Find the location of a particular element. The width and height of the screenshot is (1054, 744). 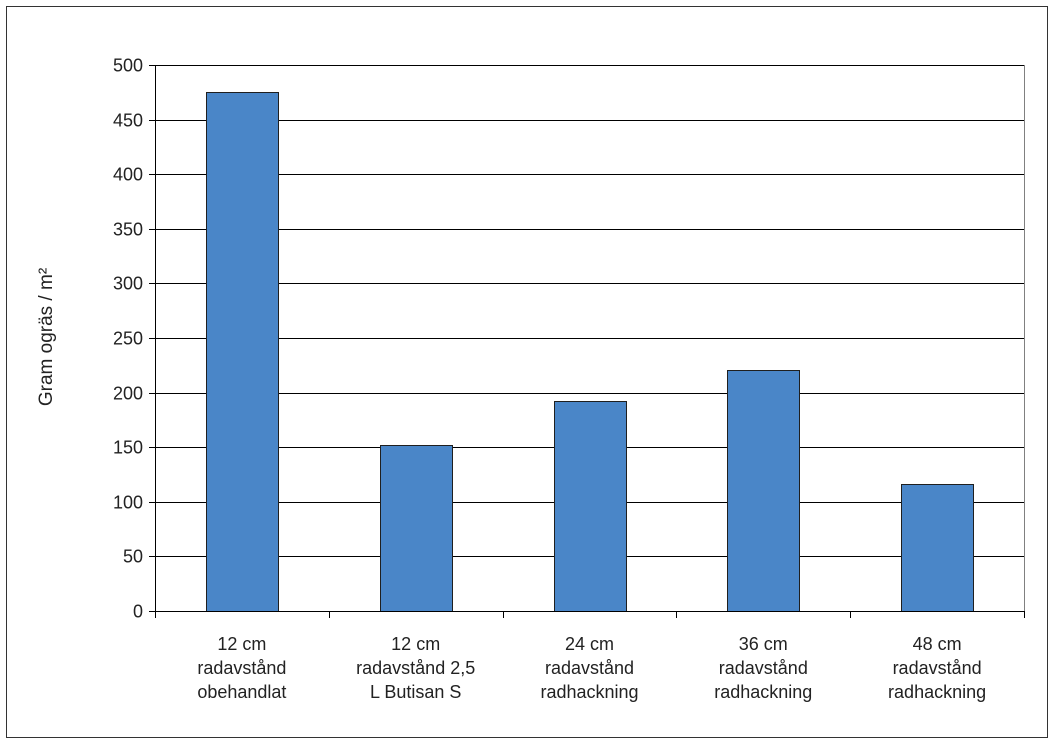

y-tick-label: 500 is located at coordinates (128, 66).